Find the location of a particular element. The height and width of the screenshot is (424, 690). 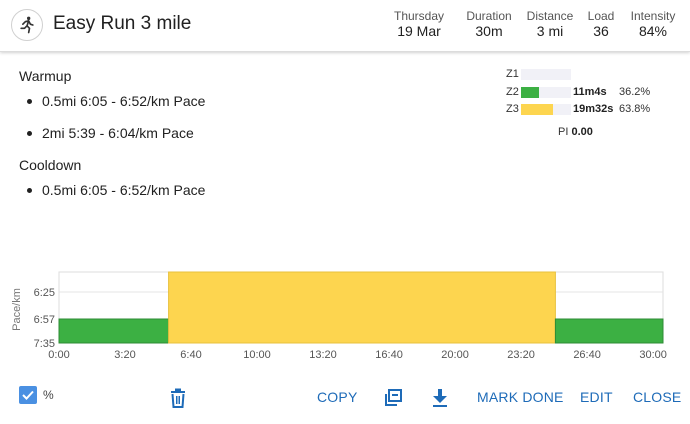

x-tick-label: 30:00 is located at coordinates (653, 355).